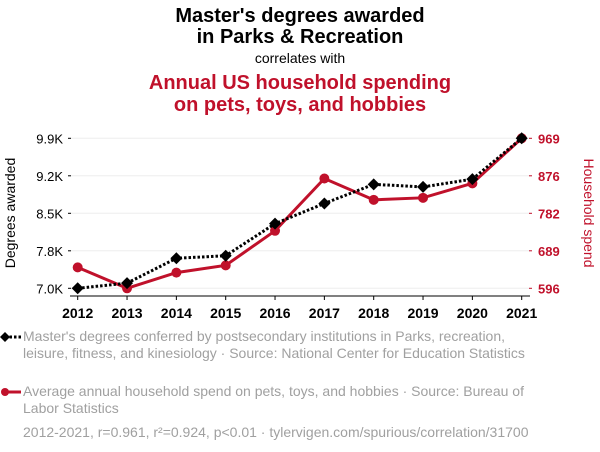  Describe the element at coordinates (549, 138) in the screenshot. I see `y-tick-label-right: 969` at that location.